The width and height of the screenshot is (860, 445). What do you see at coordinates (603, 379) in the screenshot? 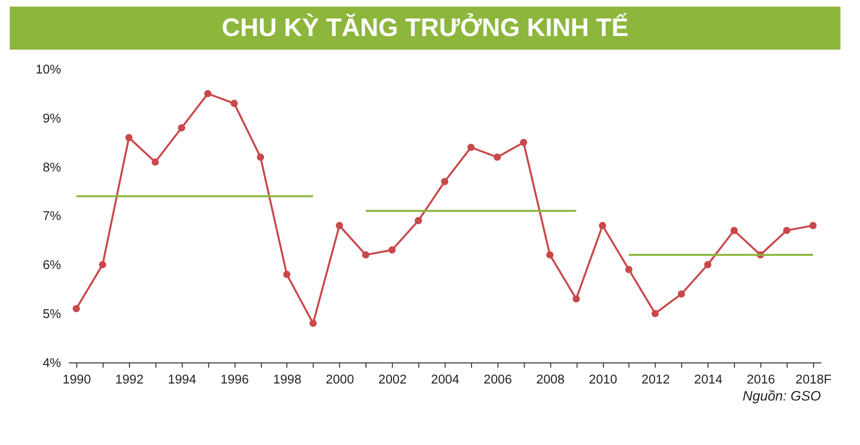
I see `x-tick-label: 2010` at bounding box center [603, 379].